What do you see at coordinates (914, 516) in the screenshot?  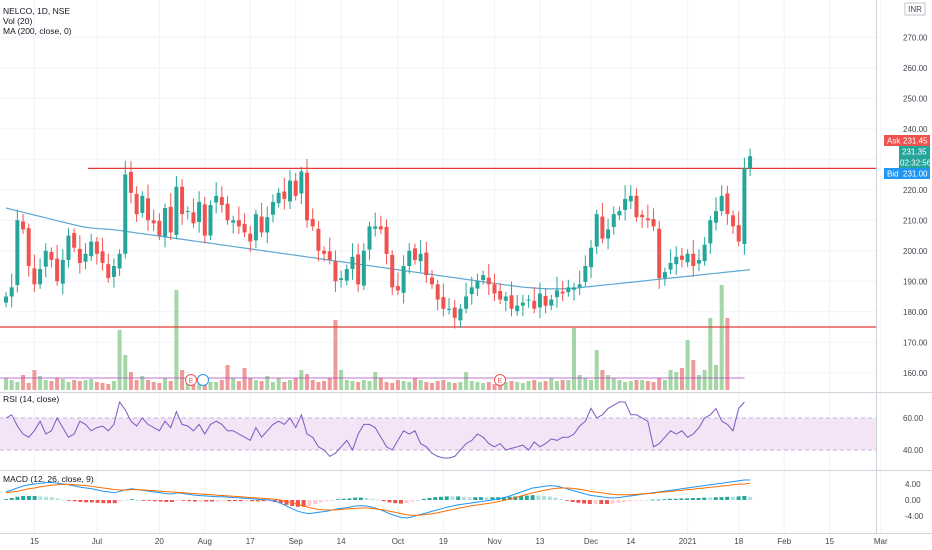 I see `macd-tick-label: -4.00` at bounding box center [914, 516].